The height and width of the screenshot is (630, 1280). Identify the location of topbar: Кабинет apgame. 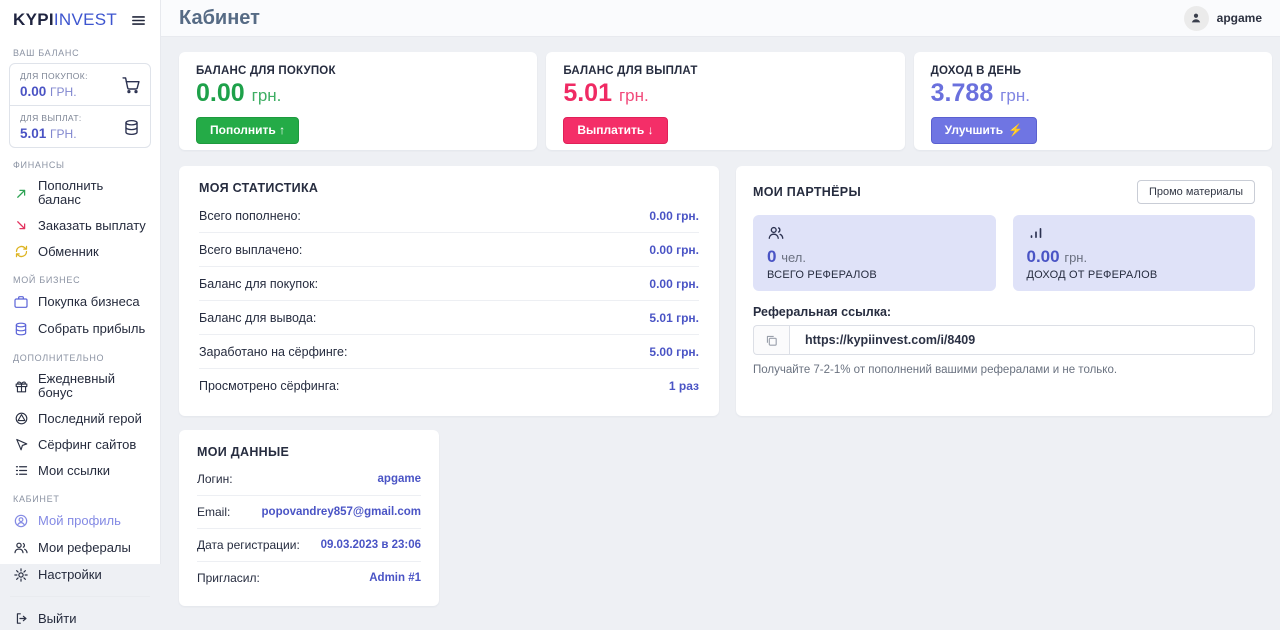
(720, 18).